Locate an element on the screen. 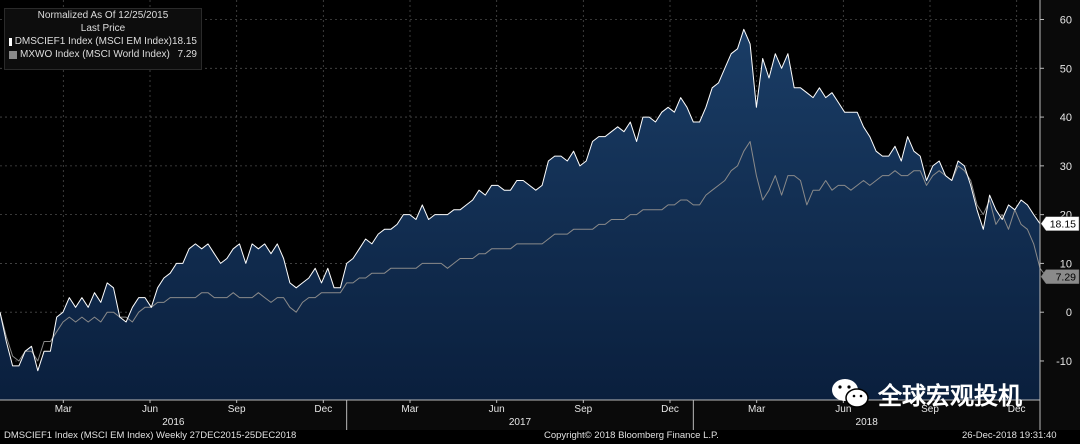 This screenshot has width=1080, height=444. y-tick-label: 10 is located at coordinates (1066, 264).